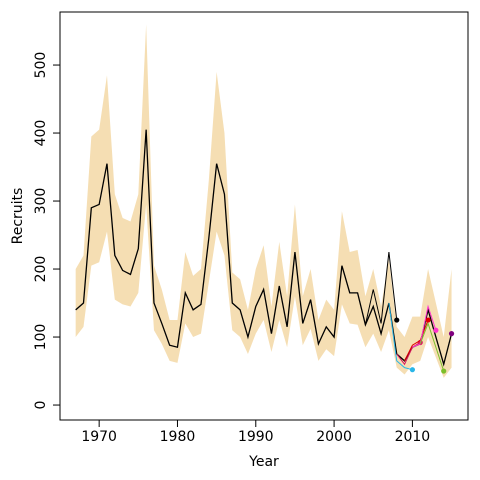  I want to click on y-tick-label: 100, so click(41, 337).